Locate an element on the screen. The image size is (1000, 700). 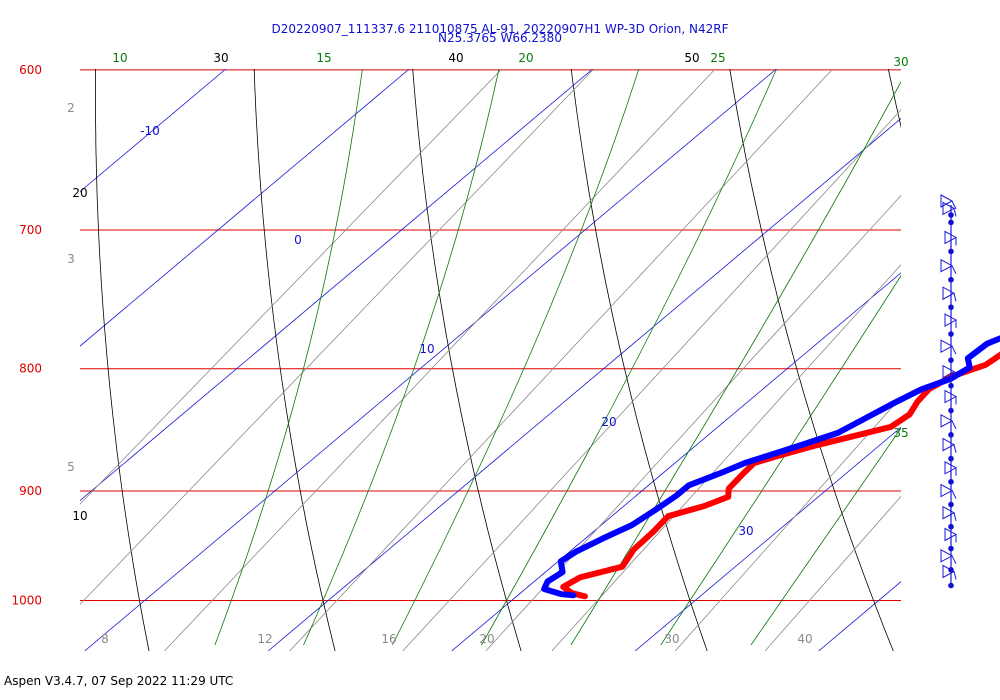
moist-adiabat-label: 30 is located at coordinates (900, 62).